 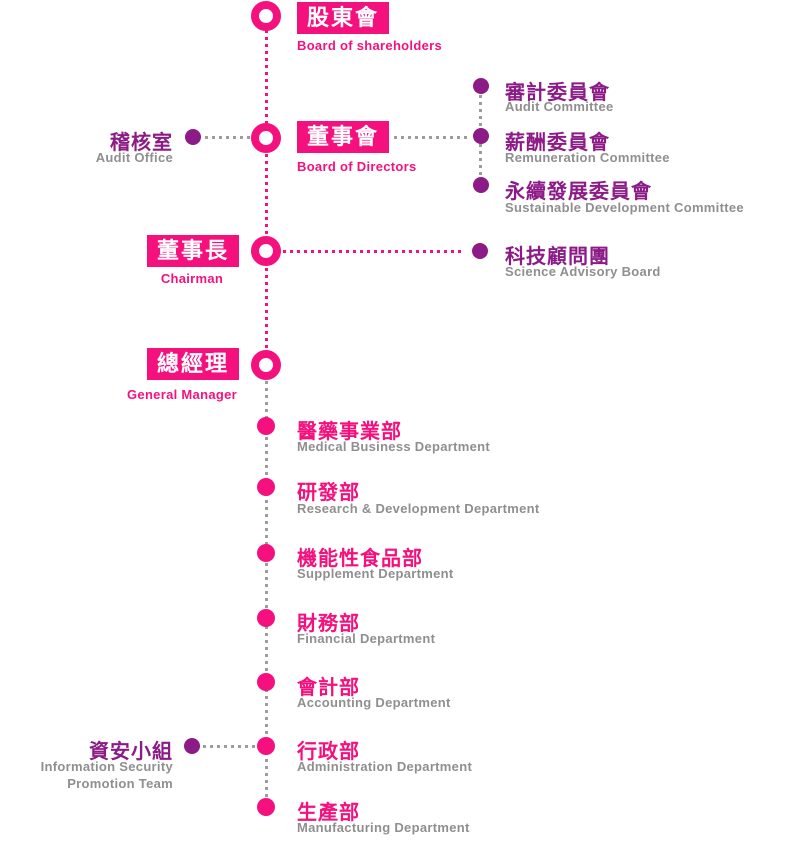 I want to click on general-manager-node-dot, so click(x=266, y=365).